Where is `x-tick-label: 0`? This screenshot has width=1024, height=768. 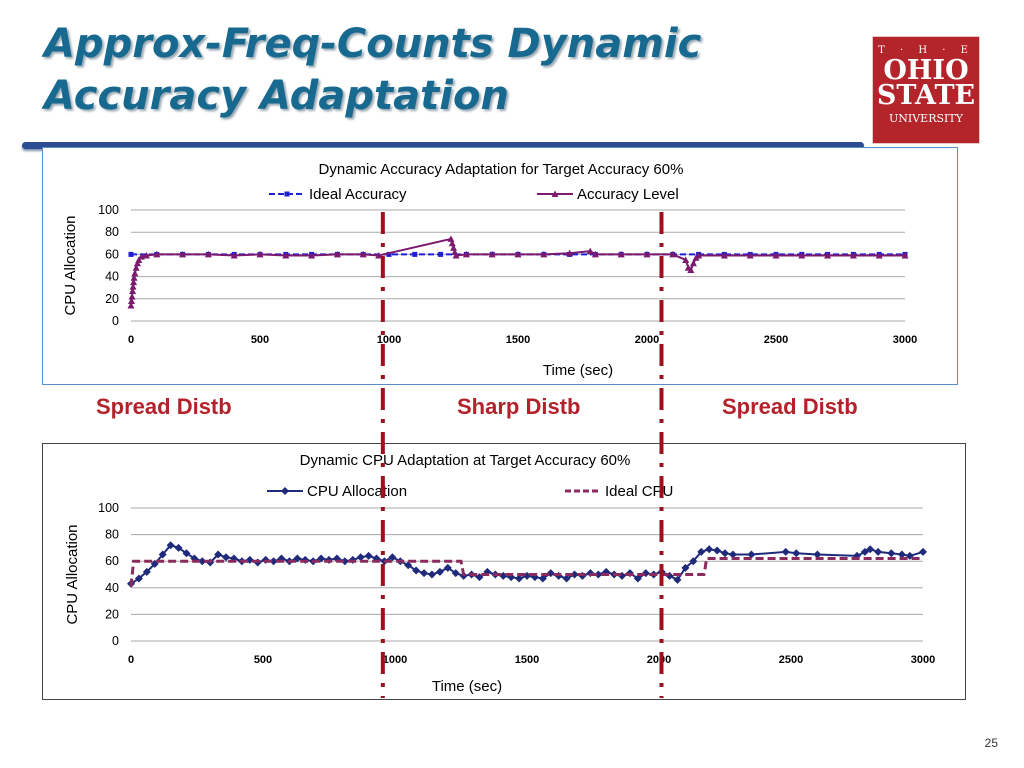
x-tick-label: 0 is located at coordinates (131, 660).